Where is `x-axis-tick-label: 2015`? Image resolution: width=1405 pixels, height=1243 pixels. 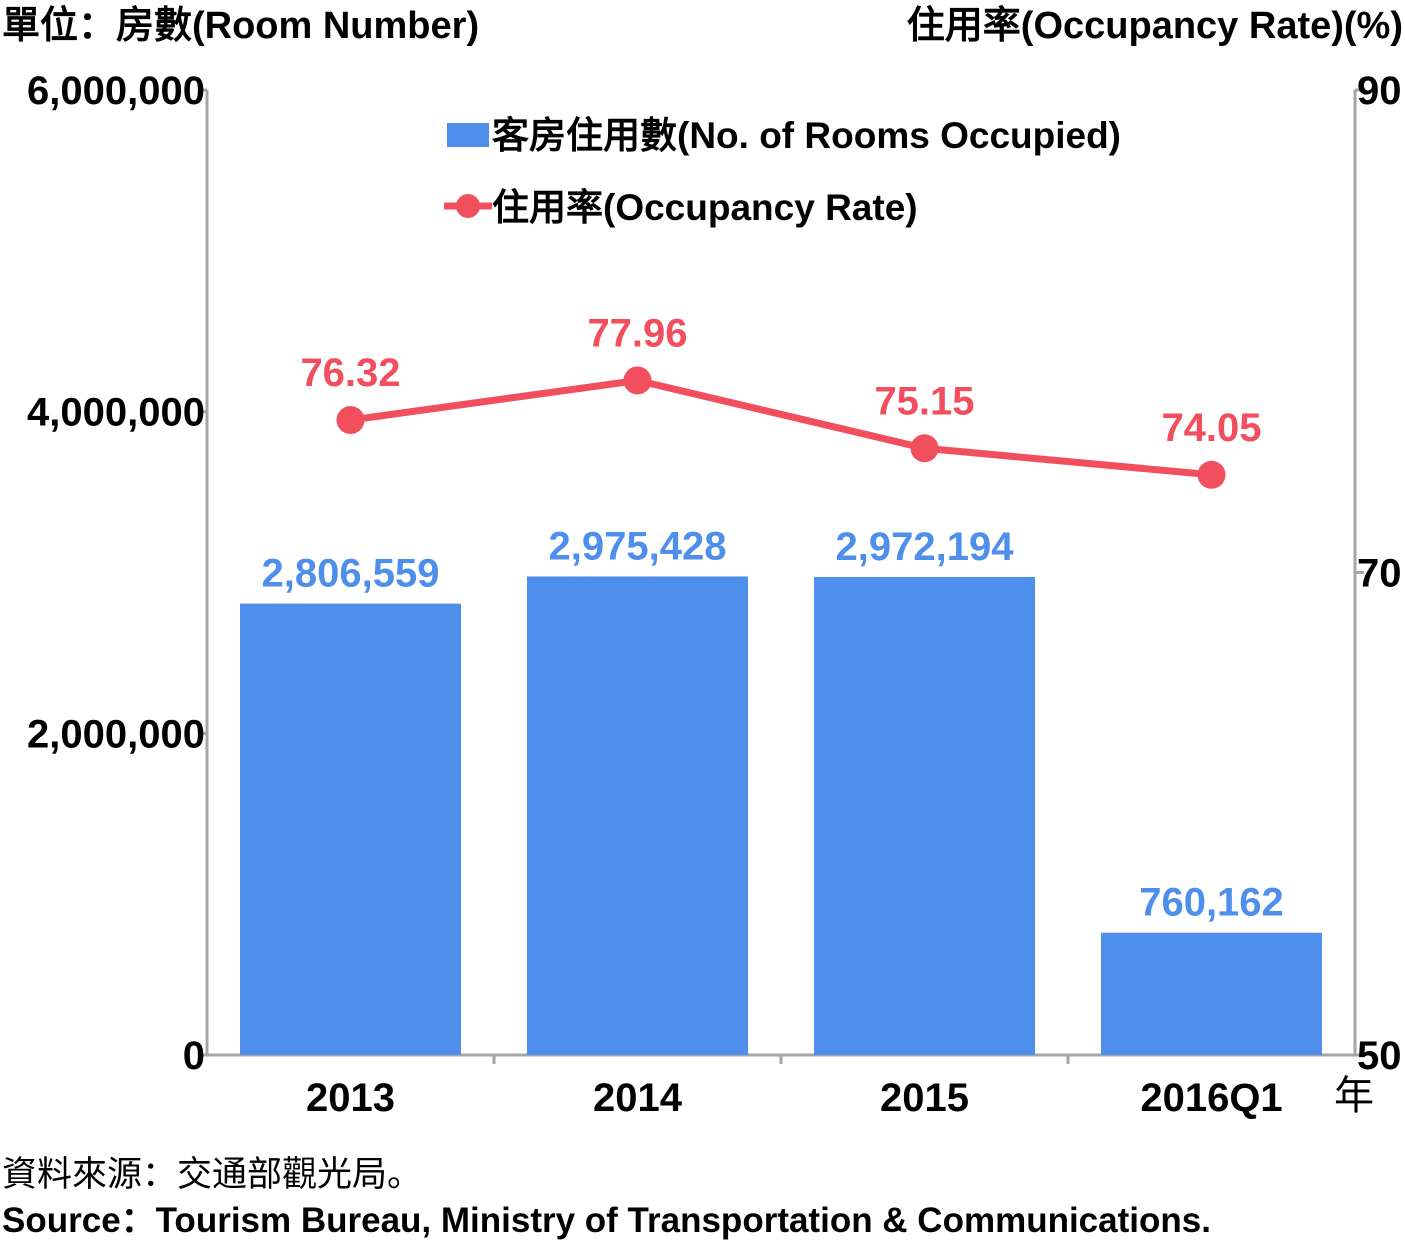
x-axis-tick-label: 2015 is located at coordinates (924, 1098).